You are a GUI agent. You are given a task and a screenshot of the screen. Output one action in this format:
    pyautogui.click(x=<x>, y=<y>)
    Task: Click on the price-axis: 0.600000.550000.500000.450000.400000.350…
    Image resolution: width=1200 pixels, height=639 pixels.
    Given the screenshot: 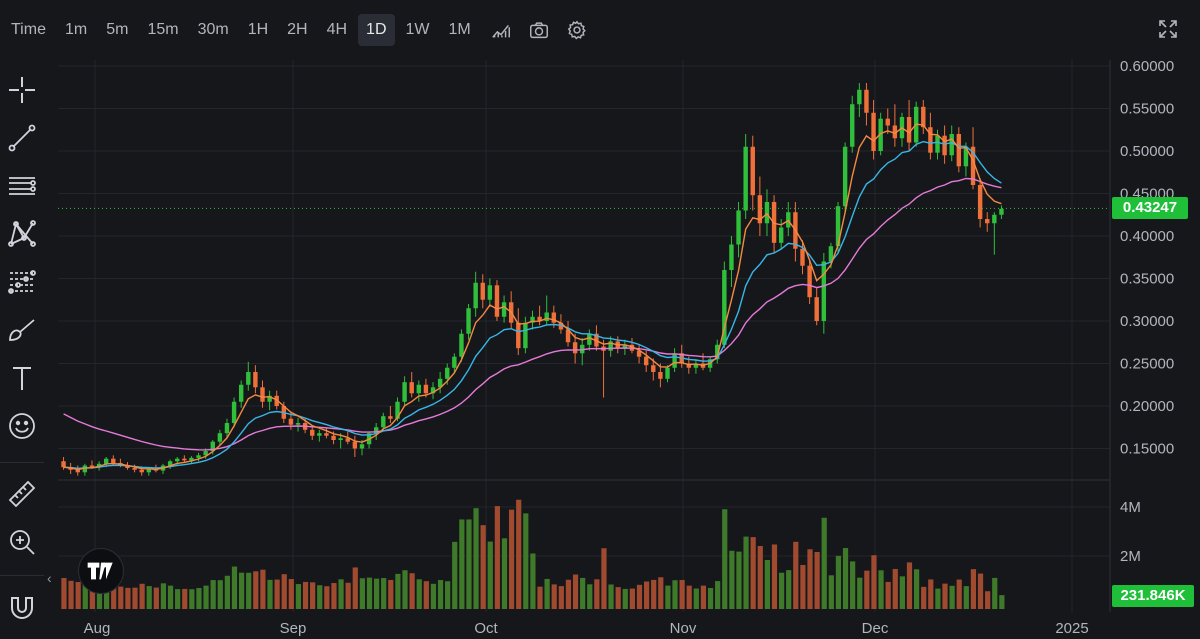 What is the action you would take?
    pyautogui.click(x=1147, y=258)
    